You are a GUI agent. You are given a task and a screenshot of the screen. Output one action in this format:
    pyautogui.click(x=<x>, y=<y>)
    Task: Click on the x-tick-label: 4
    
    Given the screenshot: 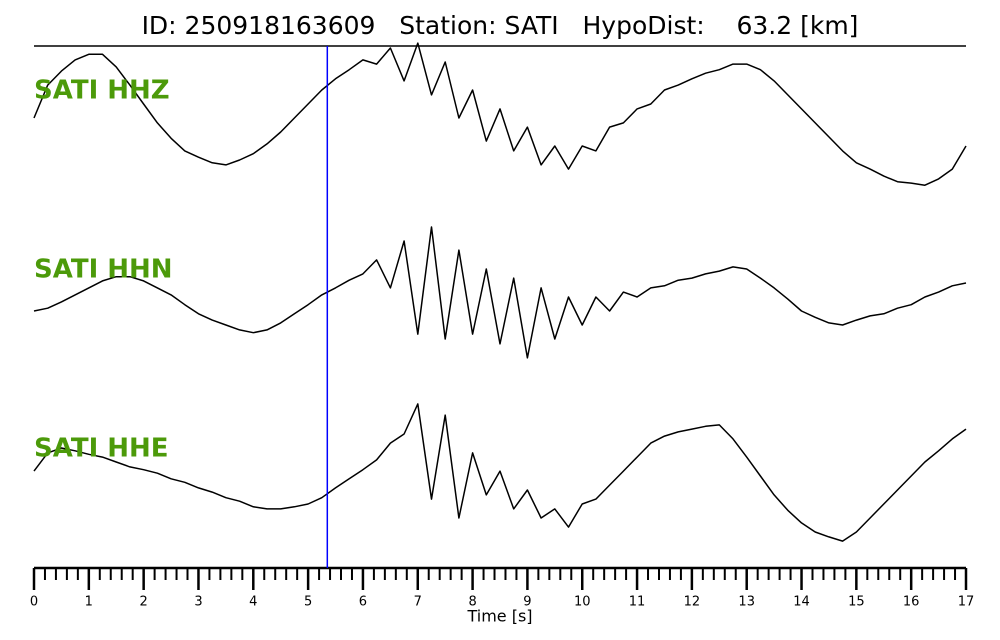 What is the action you would take?
    pyautogui.click(x=253, y=602)
    